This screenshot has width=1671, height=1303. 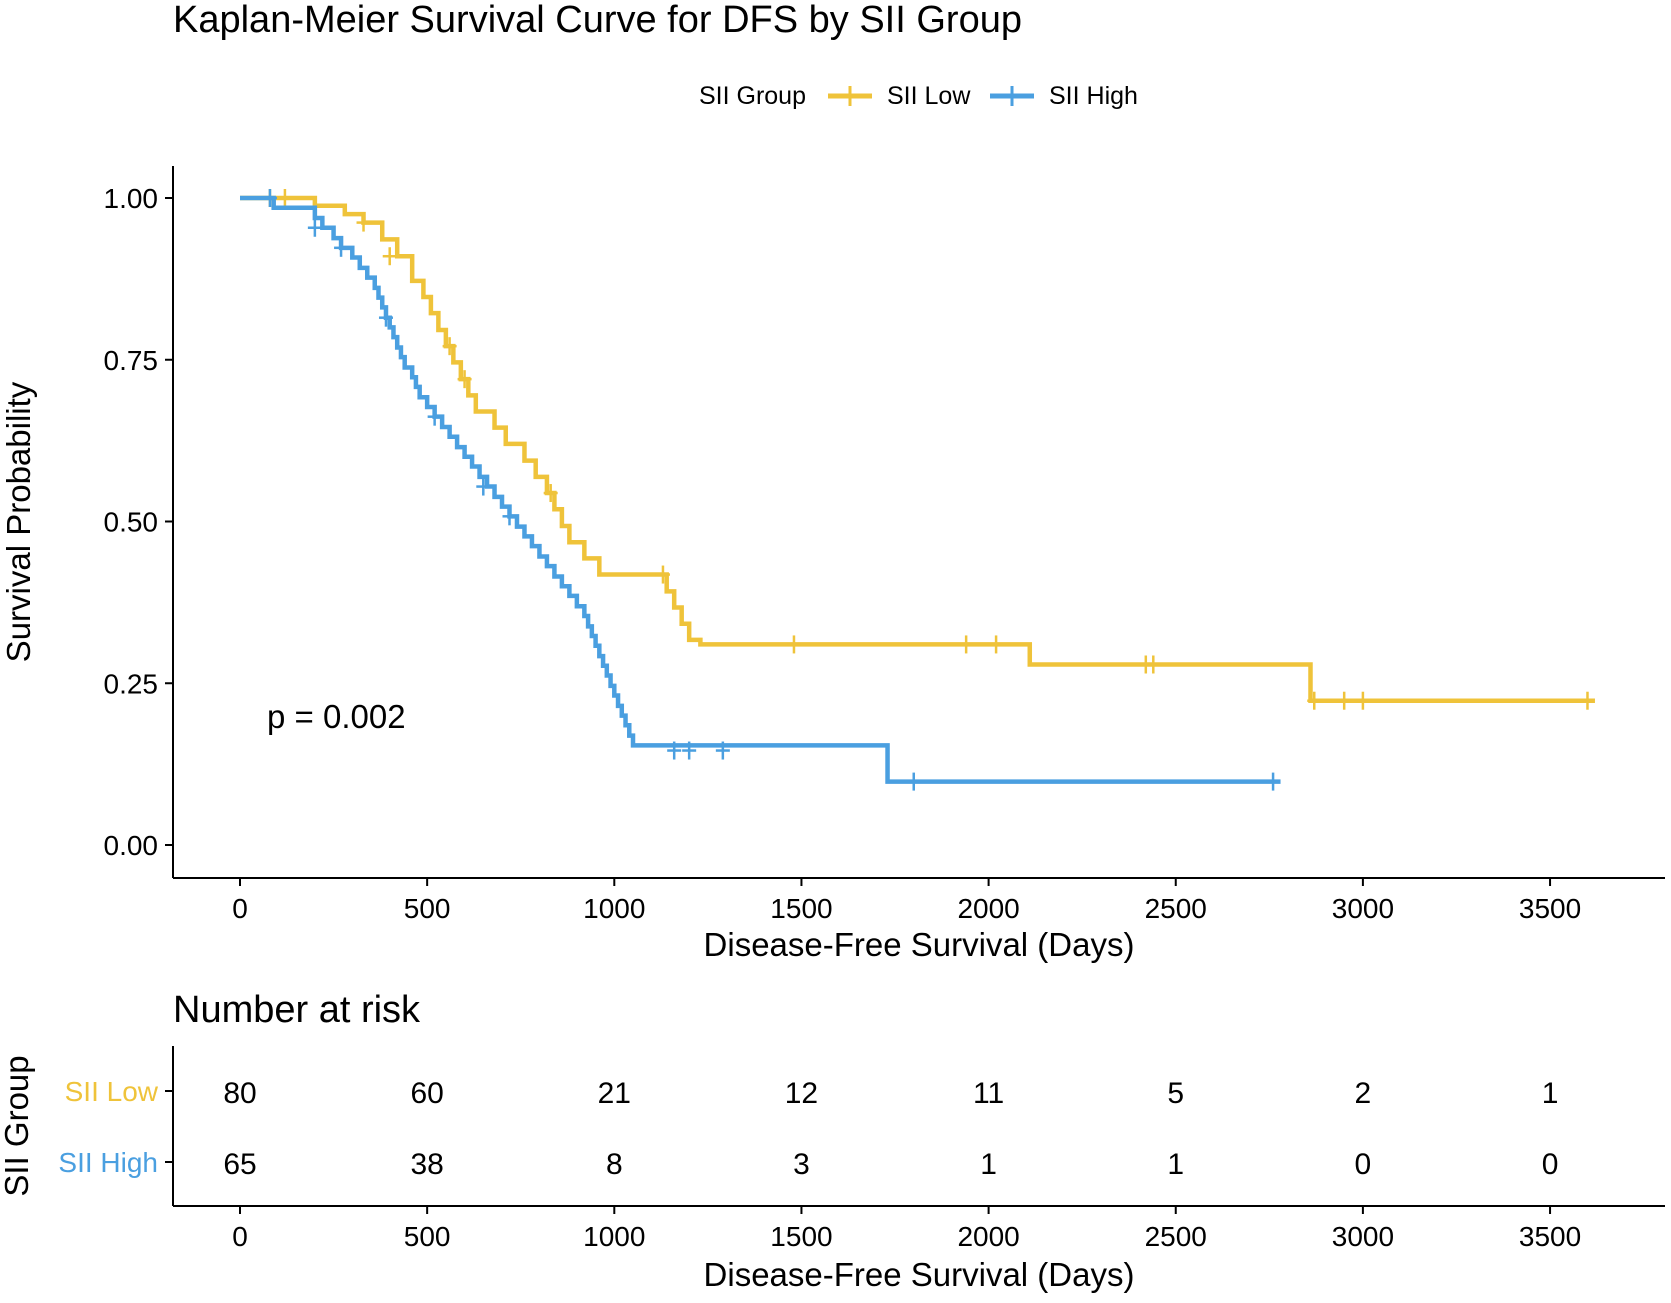 I want to click on y-tick-label: 0.25, so click(x=131, y=683).